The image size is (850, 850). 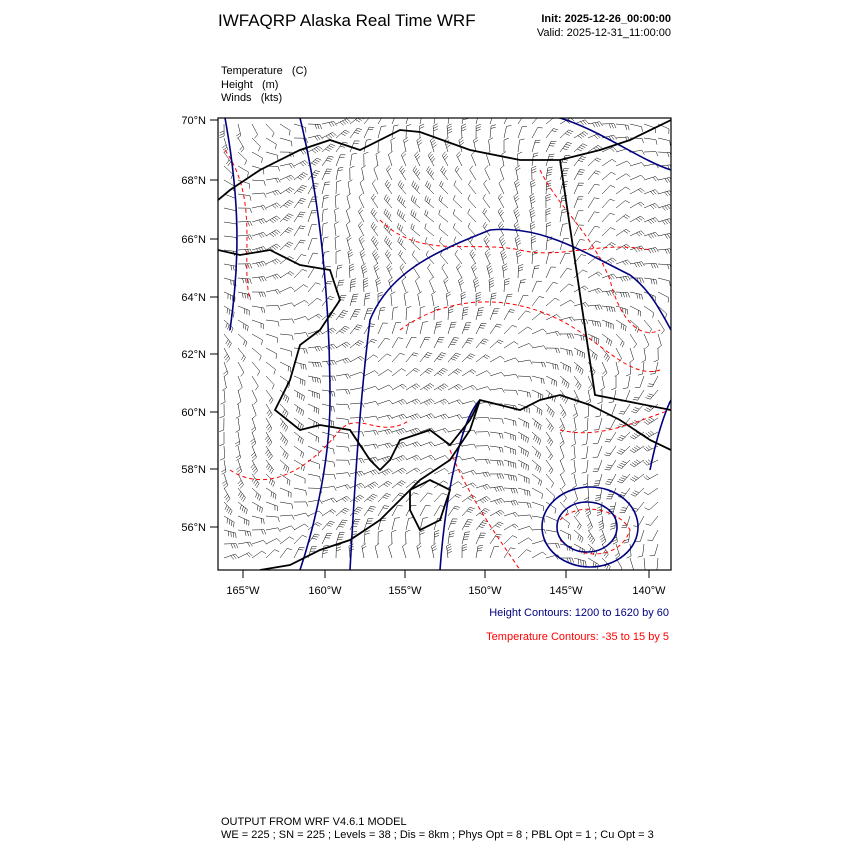 What do you see at coordinates (347, 20) in the screenshot?
I see `title: IWFAQRP Alaska Real Time WRF` at bounding box center [347, 20].